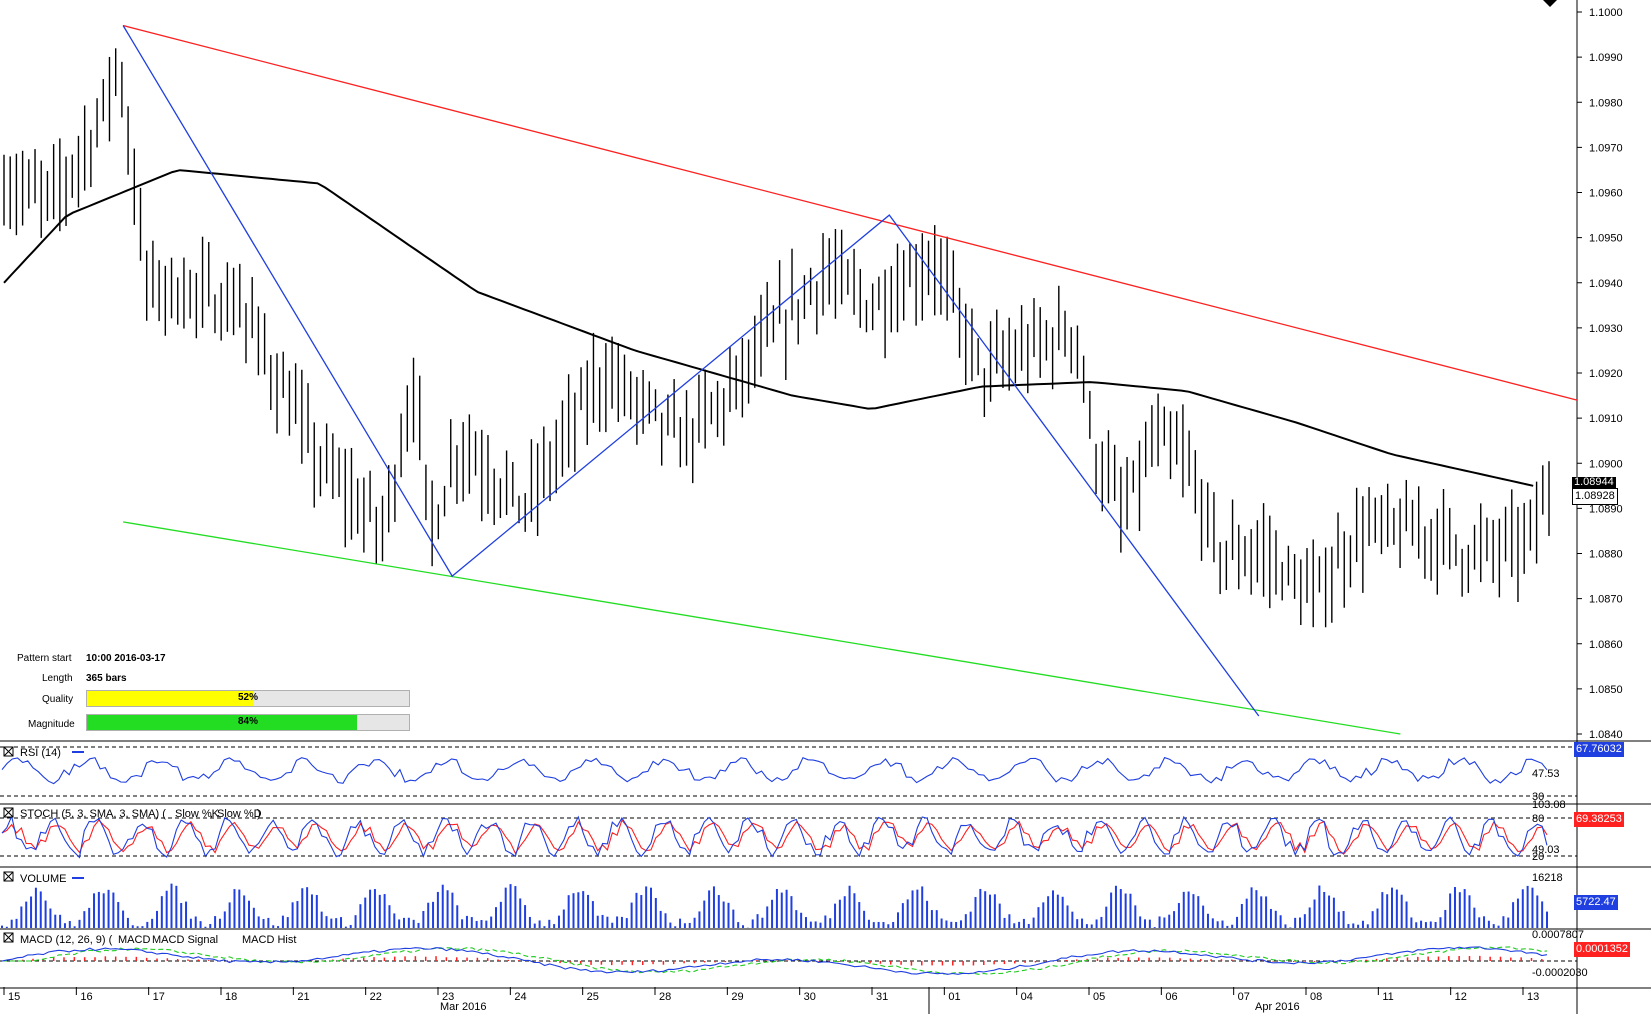 The width and height of the screenshot is (1651, 1014). What do you see at coordinates (1595, 496) in the screenshot?
I see `bid-price-tag: 1.08928` at bounding box center [1595, 496].